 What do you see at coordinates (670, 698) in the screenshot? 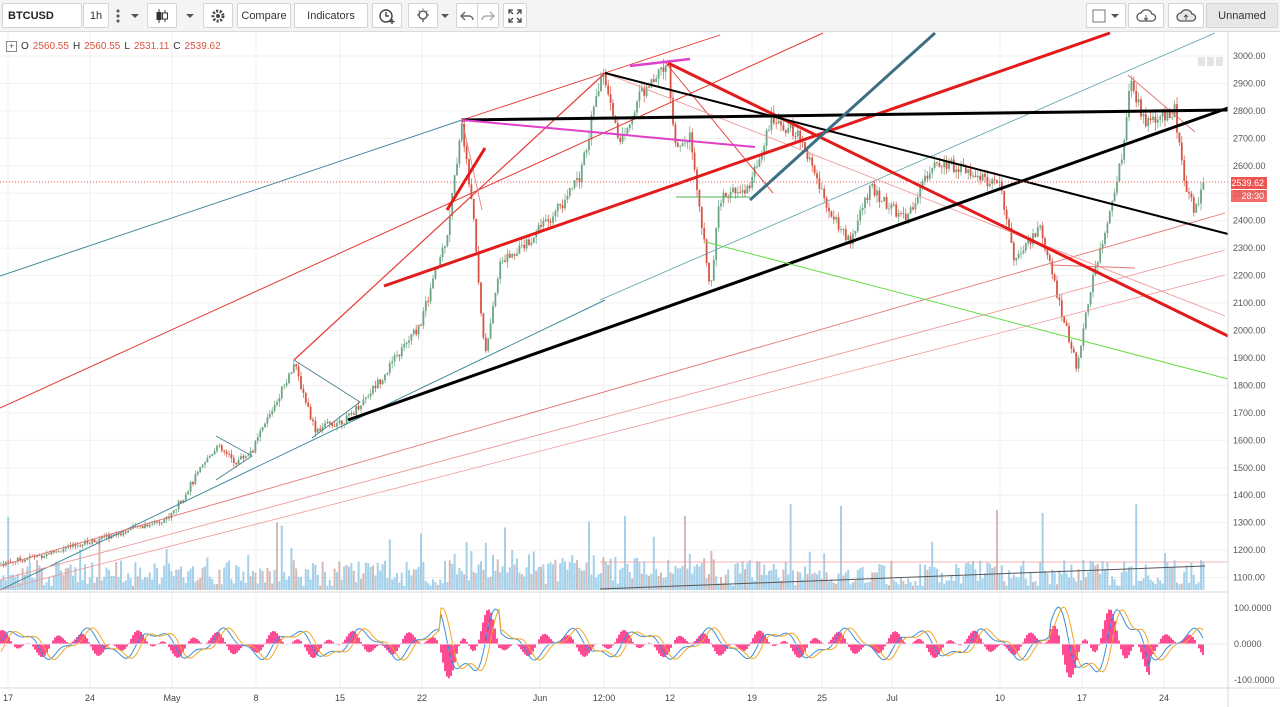
I see `time-axis-label: 12` at bounding box center [670, 698].